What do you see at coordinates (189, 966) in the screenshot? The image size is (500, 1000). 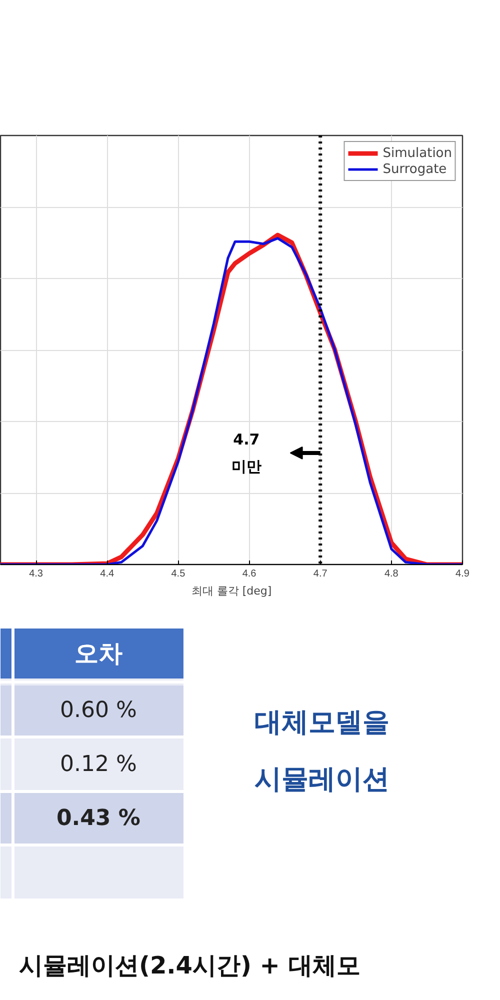 I see `text: 시뮬레이션(2.4시간) + 대체모` at bounding box center [189, 966].